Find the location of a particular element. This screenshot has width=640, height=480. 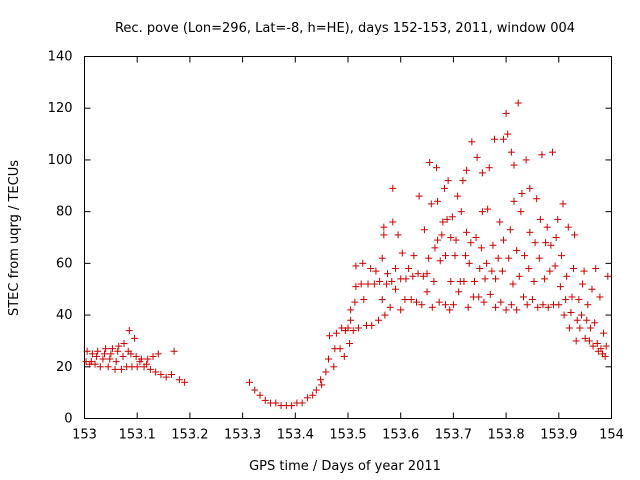

y-tick-label: 60 is located at coordinates (64, 263).